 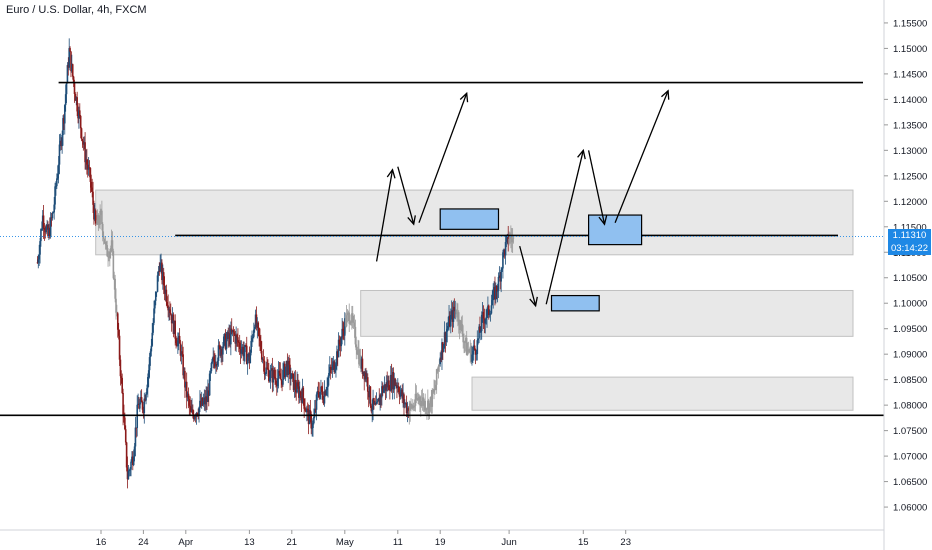 What do you see at coordinates (398, 542) in the screenshot?
I see `time-tick-label: 11` at bounding box center [398, 542].